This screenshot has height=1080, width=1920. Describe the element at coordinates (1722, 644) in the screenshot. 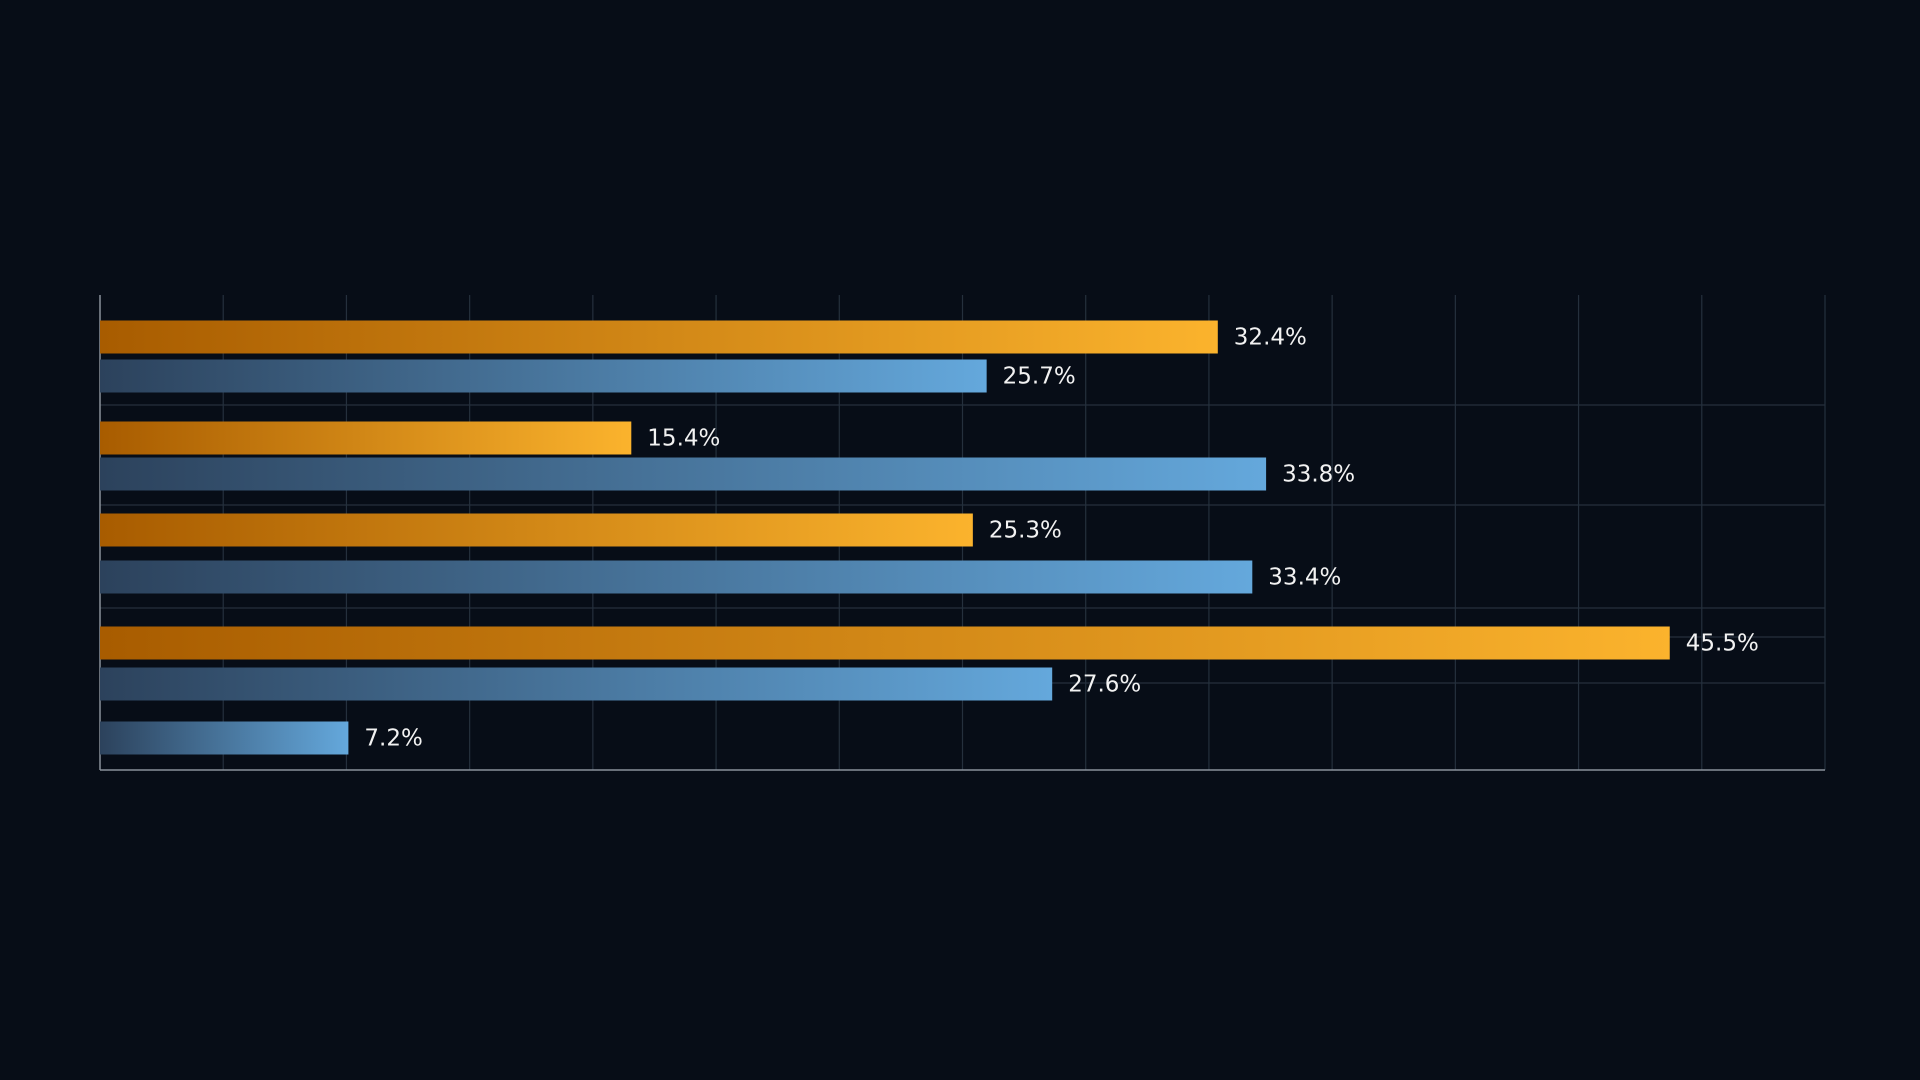

I see `value-label: 45.5%` at that location.